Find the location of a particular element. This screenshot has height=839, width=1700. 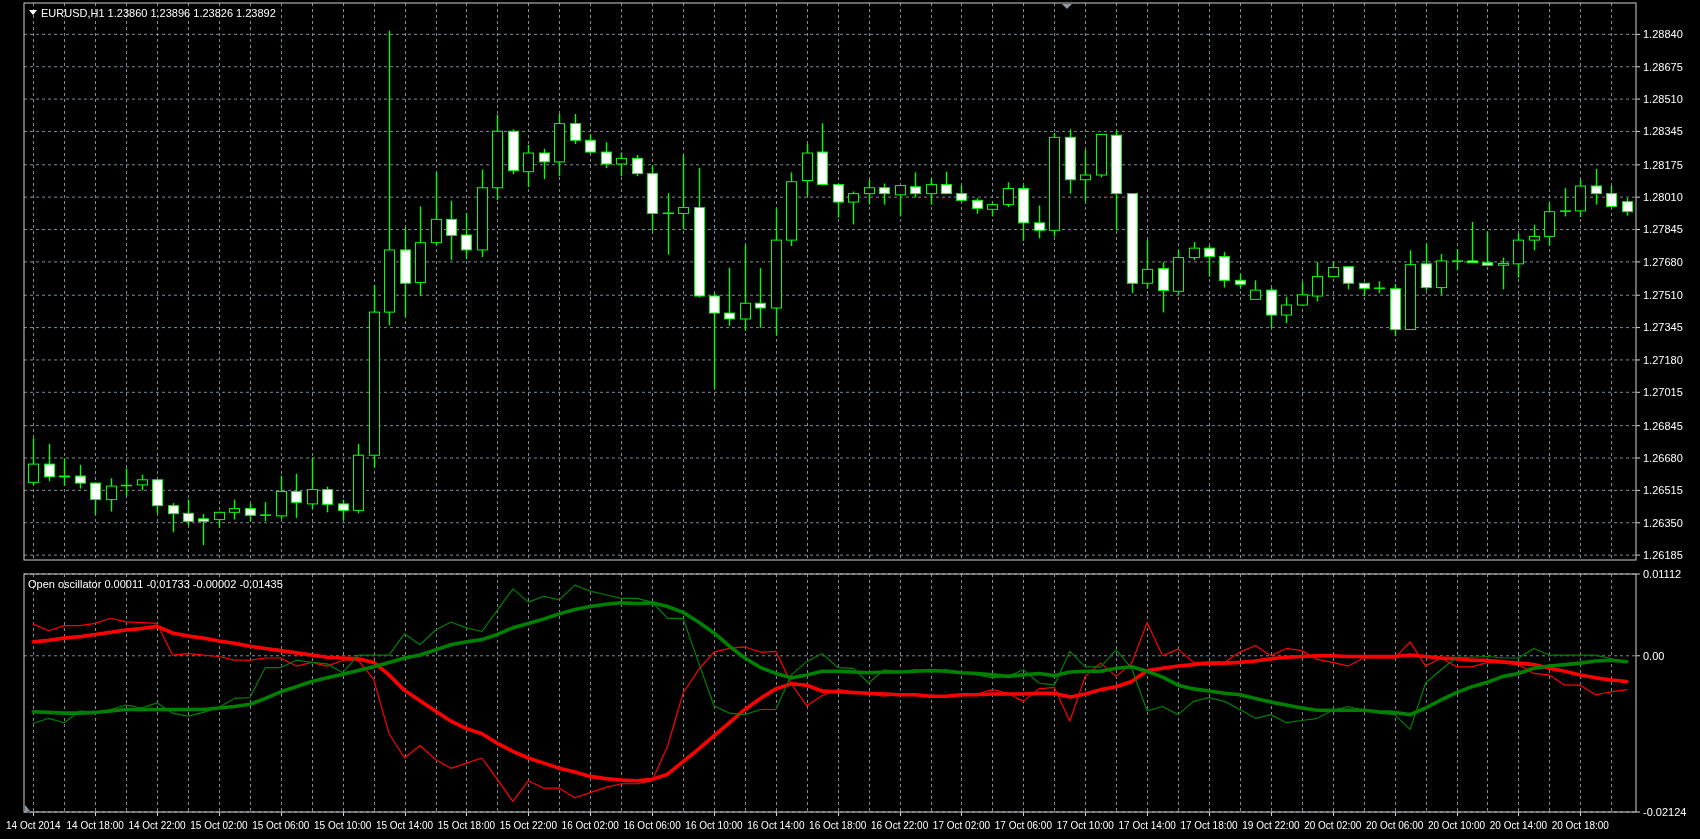

y-tick-label: 1.28675 is located at coordinates (1663, 66).